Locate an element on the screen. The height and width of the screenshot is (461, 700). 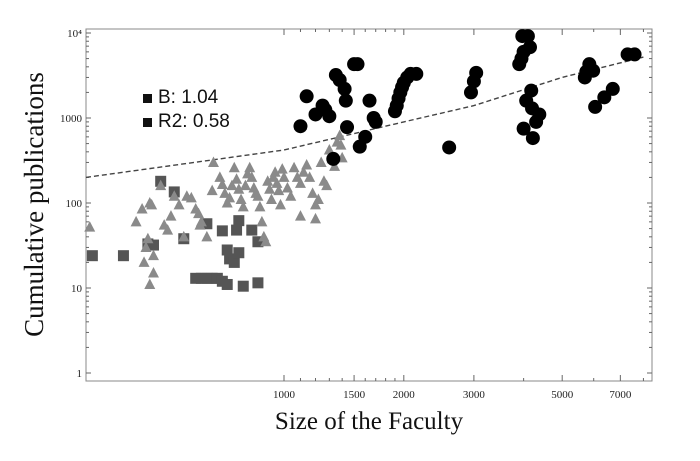
legend-label: R2: 0.58 is located at coordinates (194, 121).